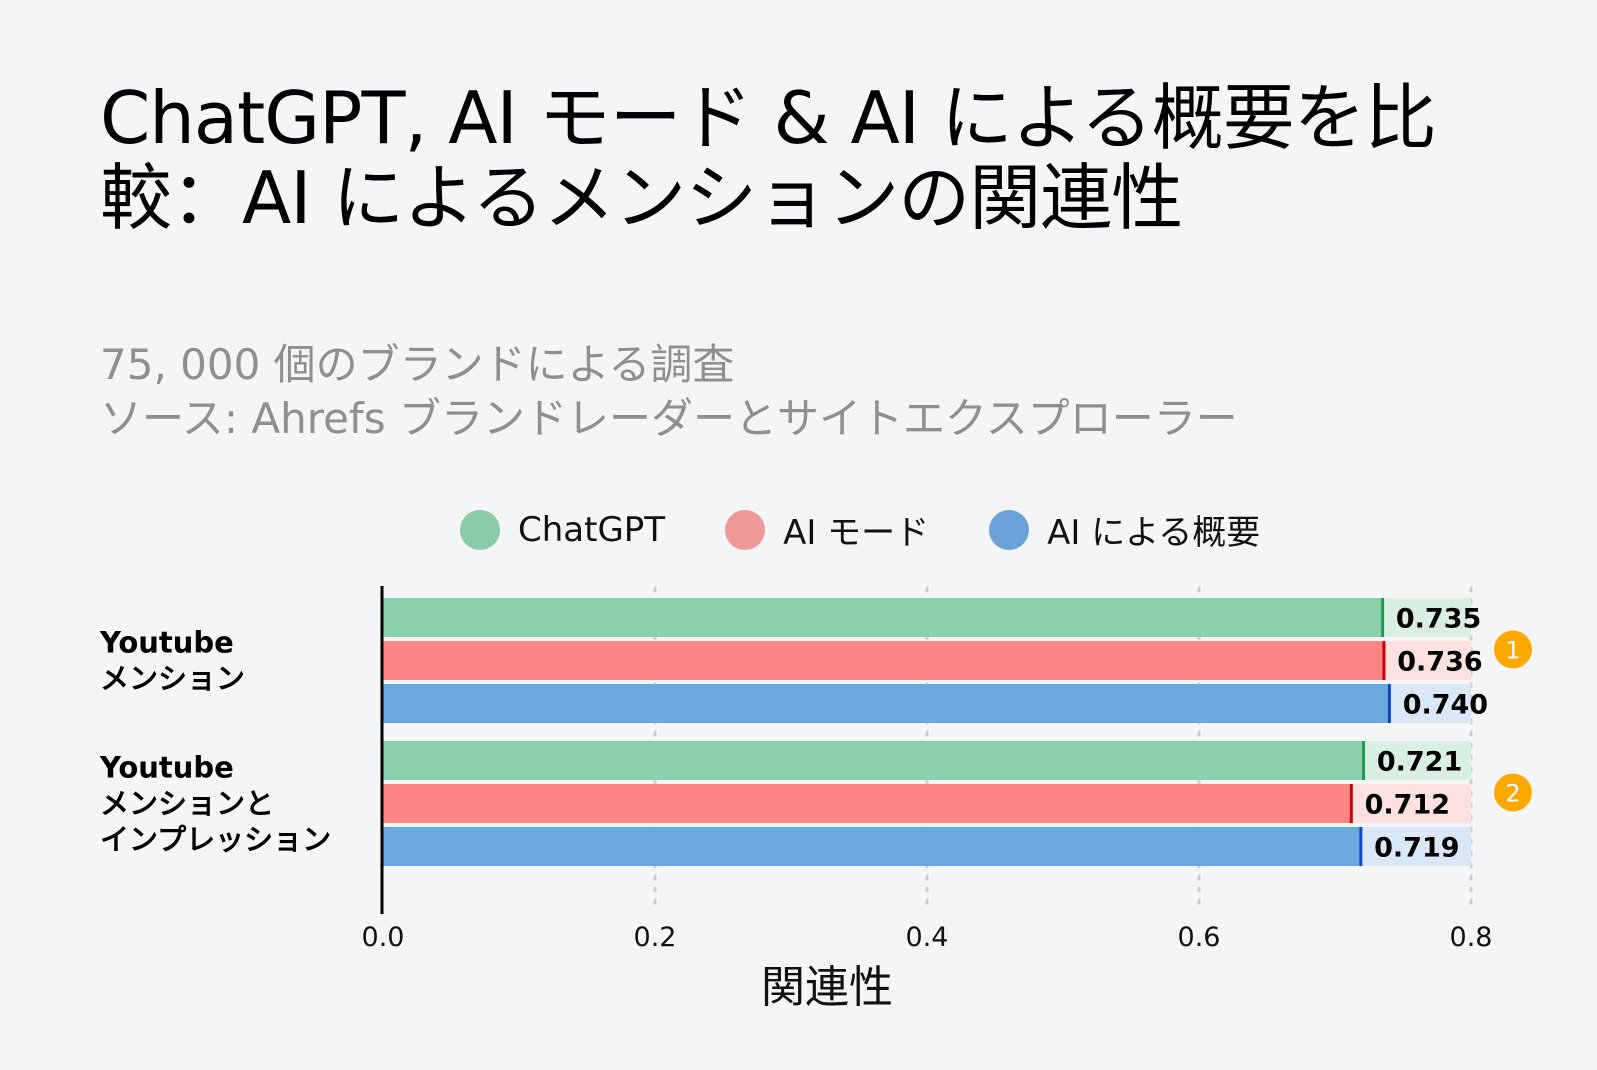  I want to click on x-tick-label: 0.6, so click(1199, 937).